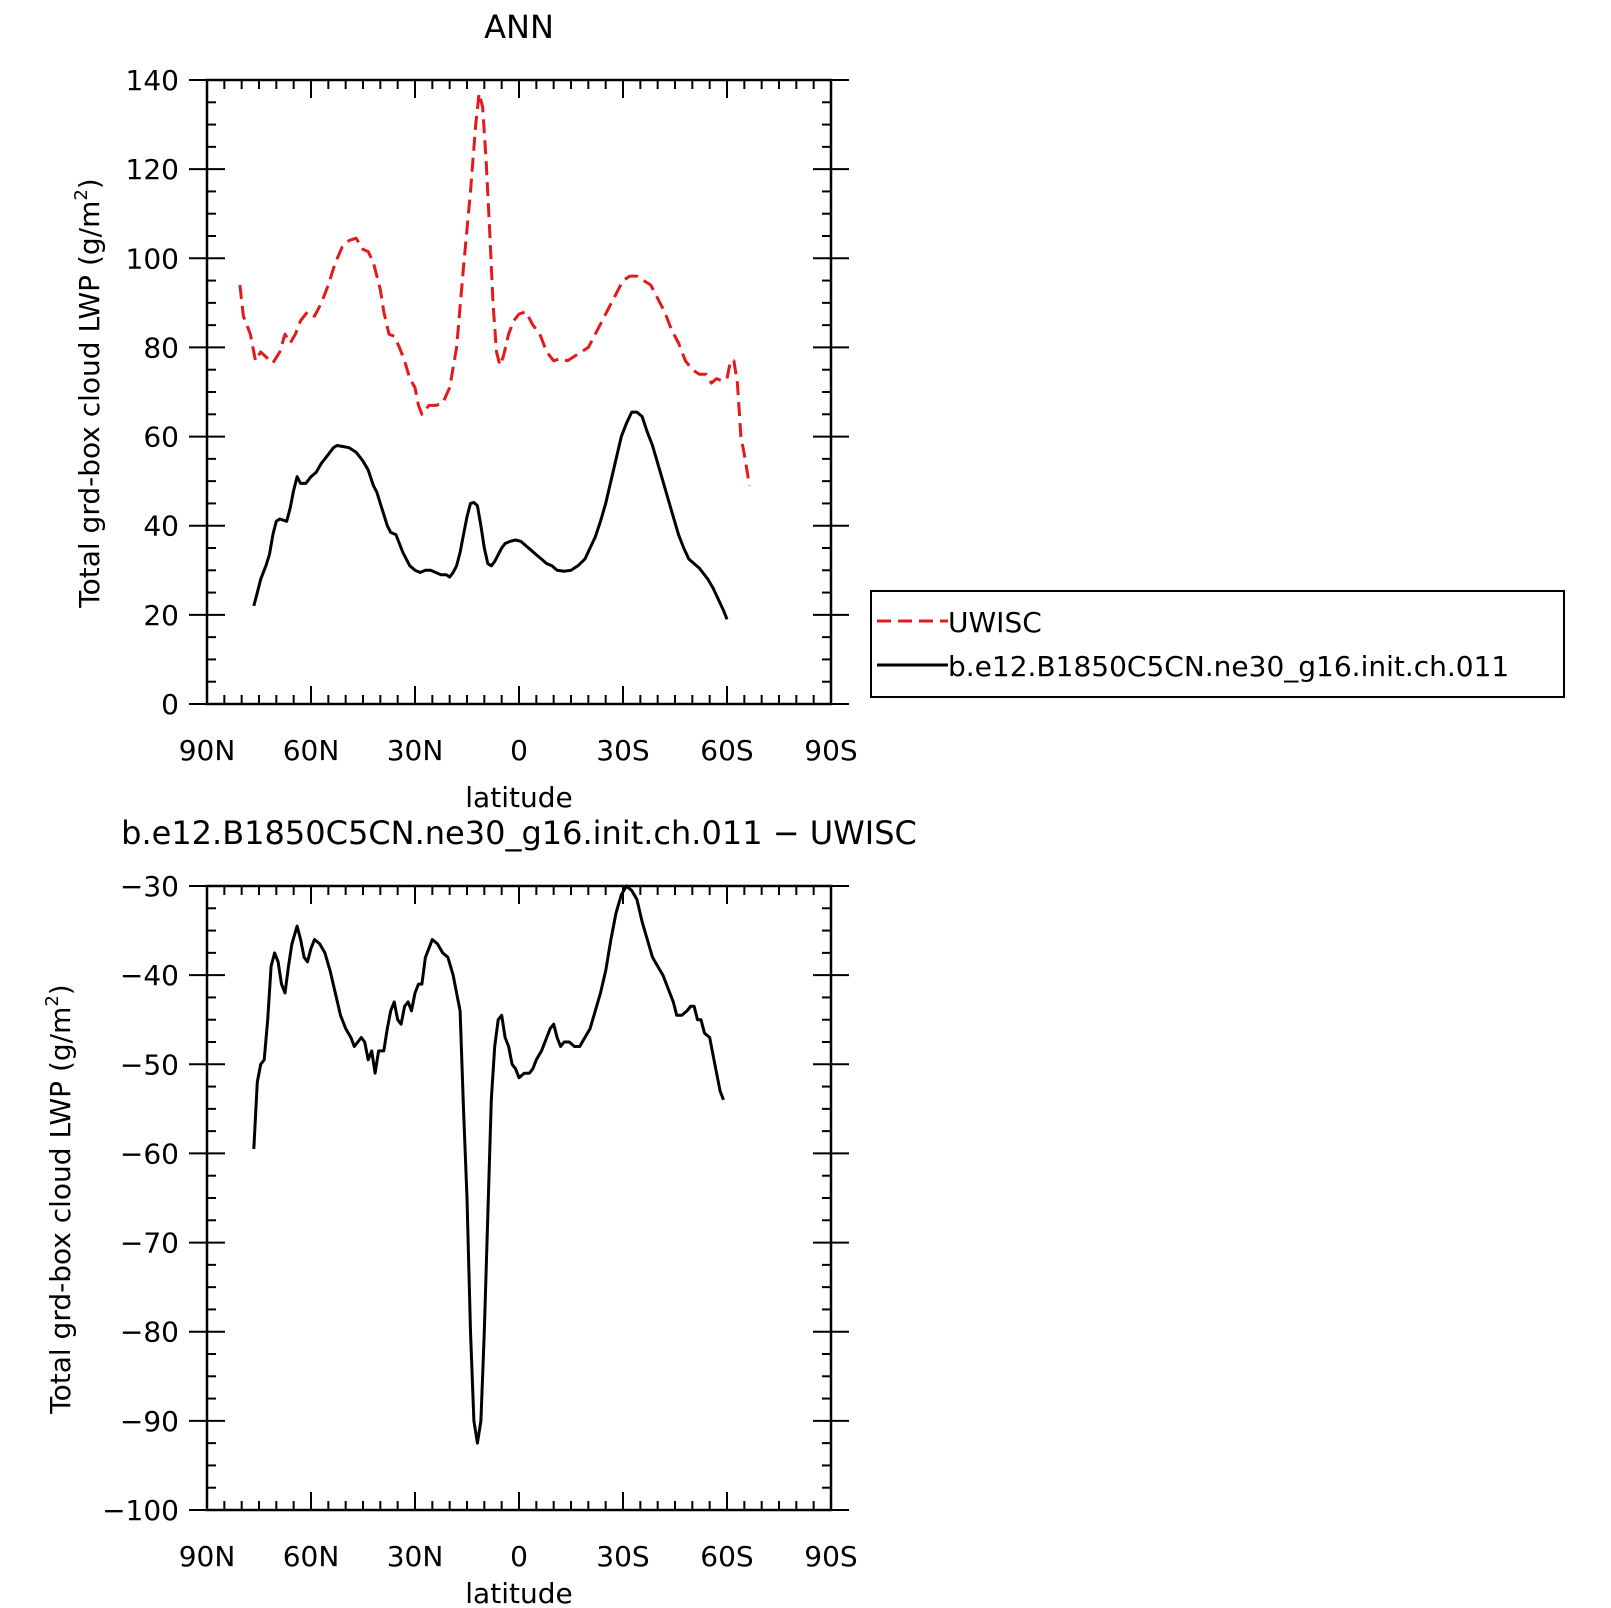 The image size is (1611, 1608). Describe the element at coordinates (89, 183) in the screenshot. I see `top-y-axis-label-end: )` at that location.